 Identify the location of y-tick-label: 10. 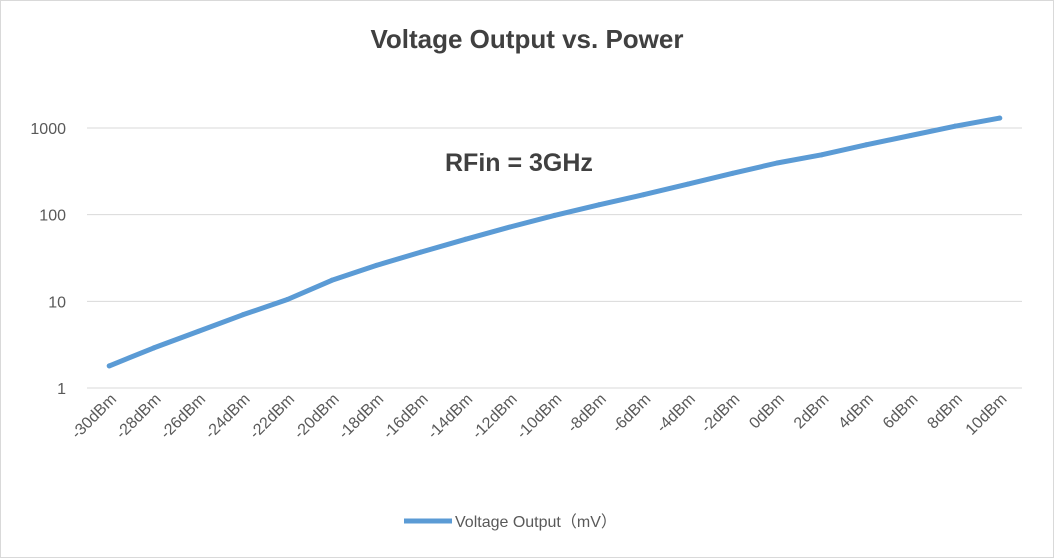
(57, 302).